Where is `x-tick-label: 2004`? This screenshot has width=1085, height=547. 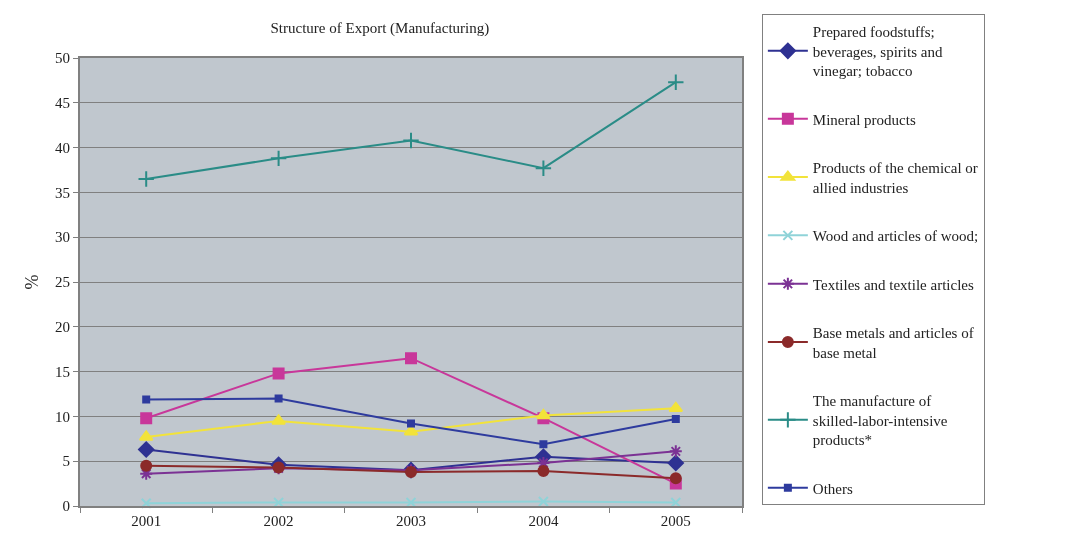 x-tick-label: 2004 is located at coordinates (543, 521).